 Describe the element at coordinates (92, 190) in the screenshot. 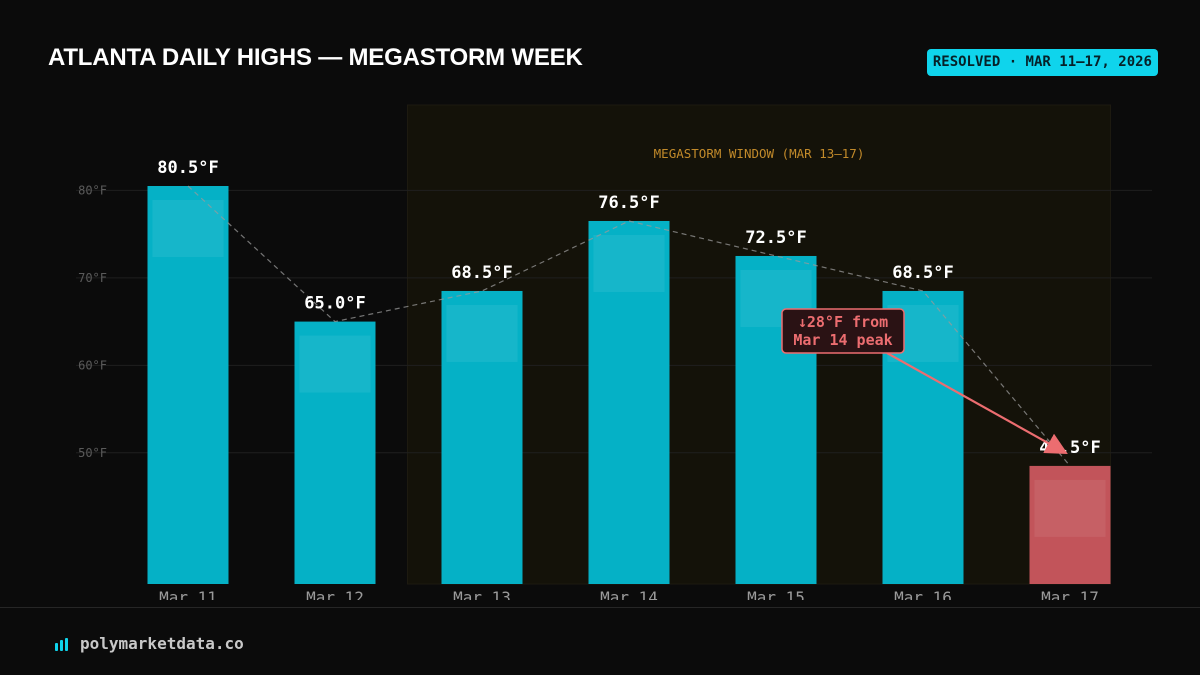

I see `y-tick-label: 80°F` at that location.